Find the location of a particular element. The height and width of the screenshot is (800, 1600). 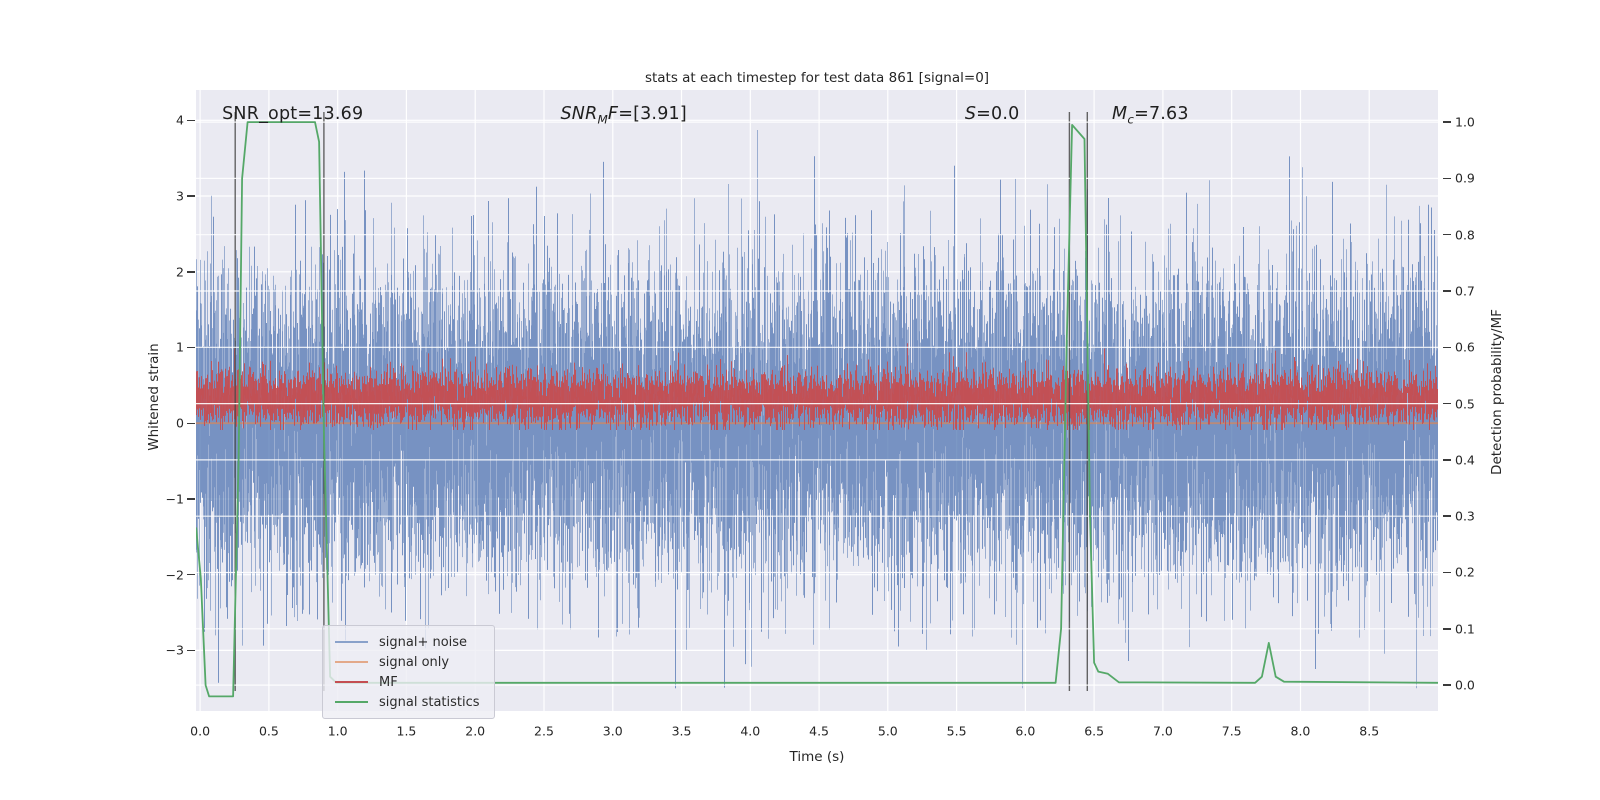

x-tick-label: 8.0 is located at coordinates (1300, 731).